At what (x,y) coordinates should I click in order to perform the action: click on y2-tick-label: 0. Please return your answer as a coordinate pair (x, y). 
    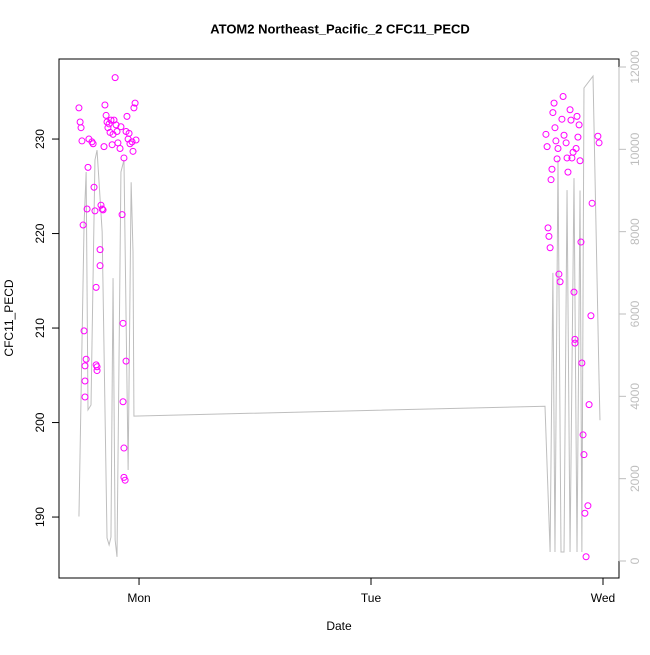
    Looking at the image, I should click on (635, 560).